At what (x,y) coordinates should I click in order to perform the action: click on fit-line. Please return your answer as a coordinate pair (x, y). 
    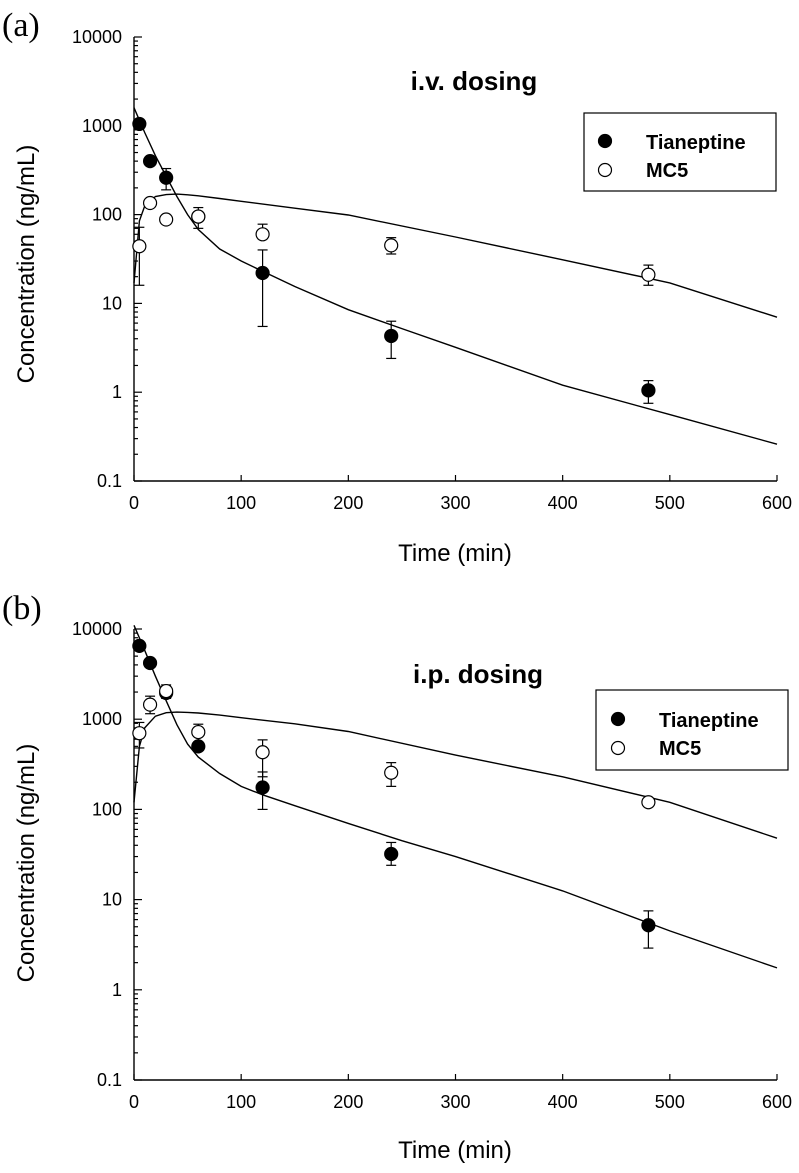
    Looking at the image, I should click on (455, 775).